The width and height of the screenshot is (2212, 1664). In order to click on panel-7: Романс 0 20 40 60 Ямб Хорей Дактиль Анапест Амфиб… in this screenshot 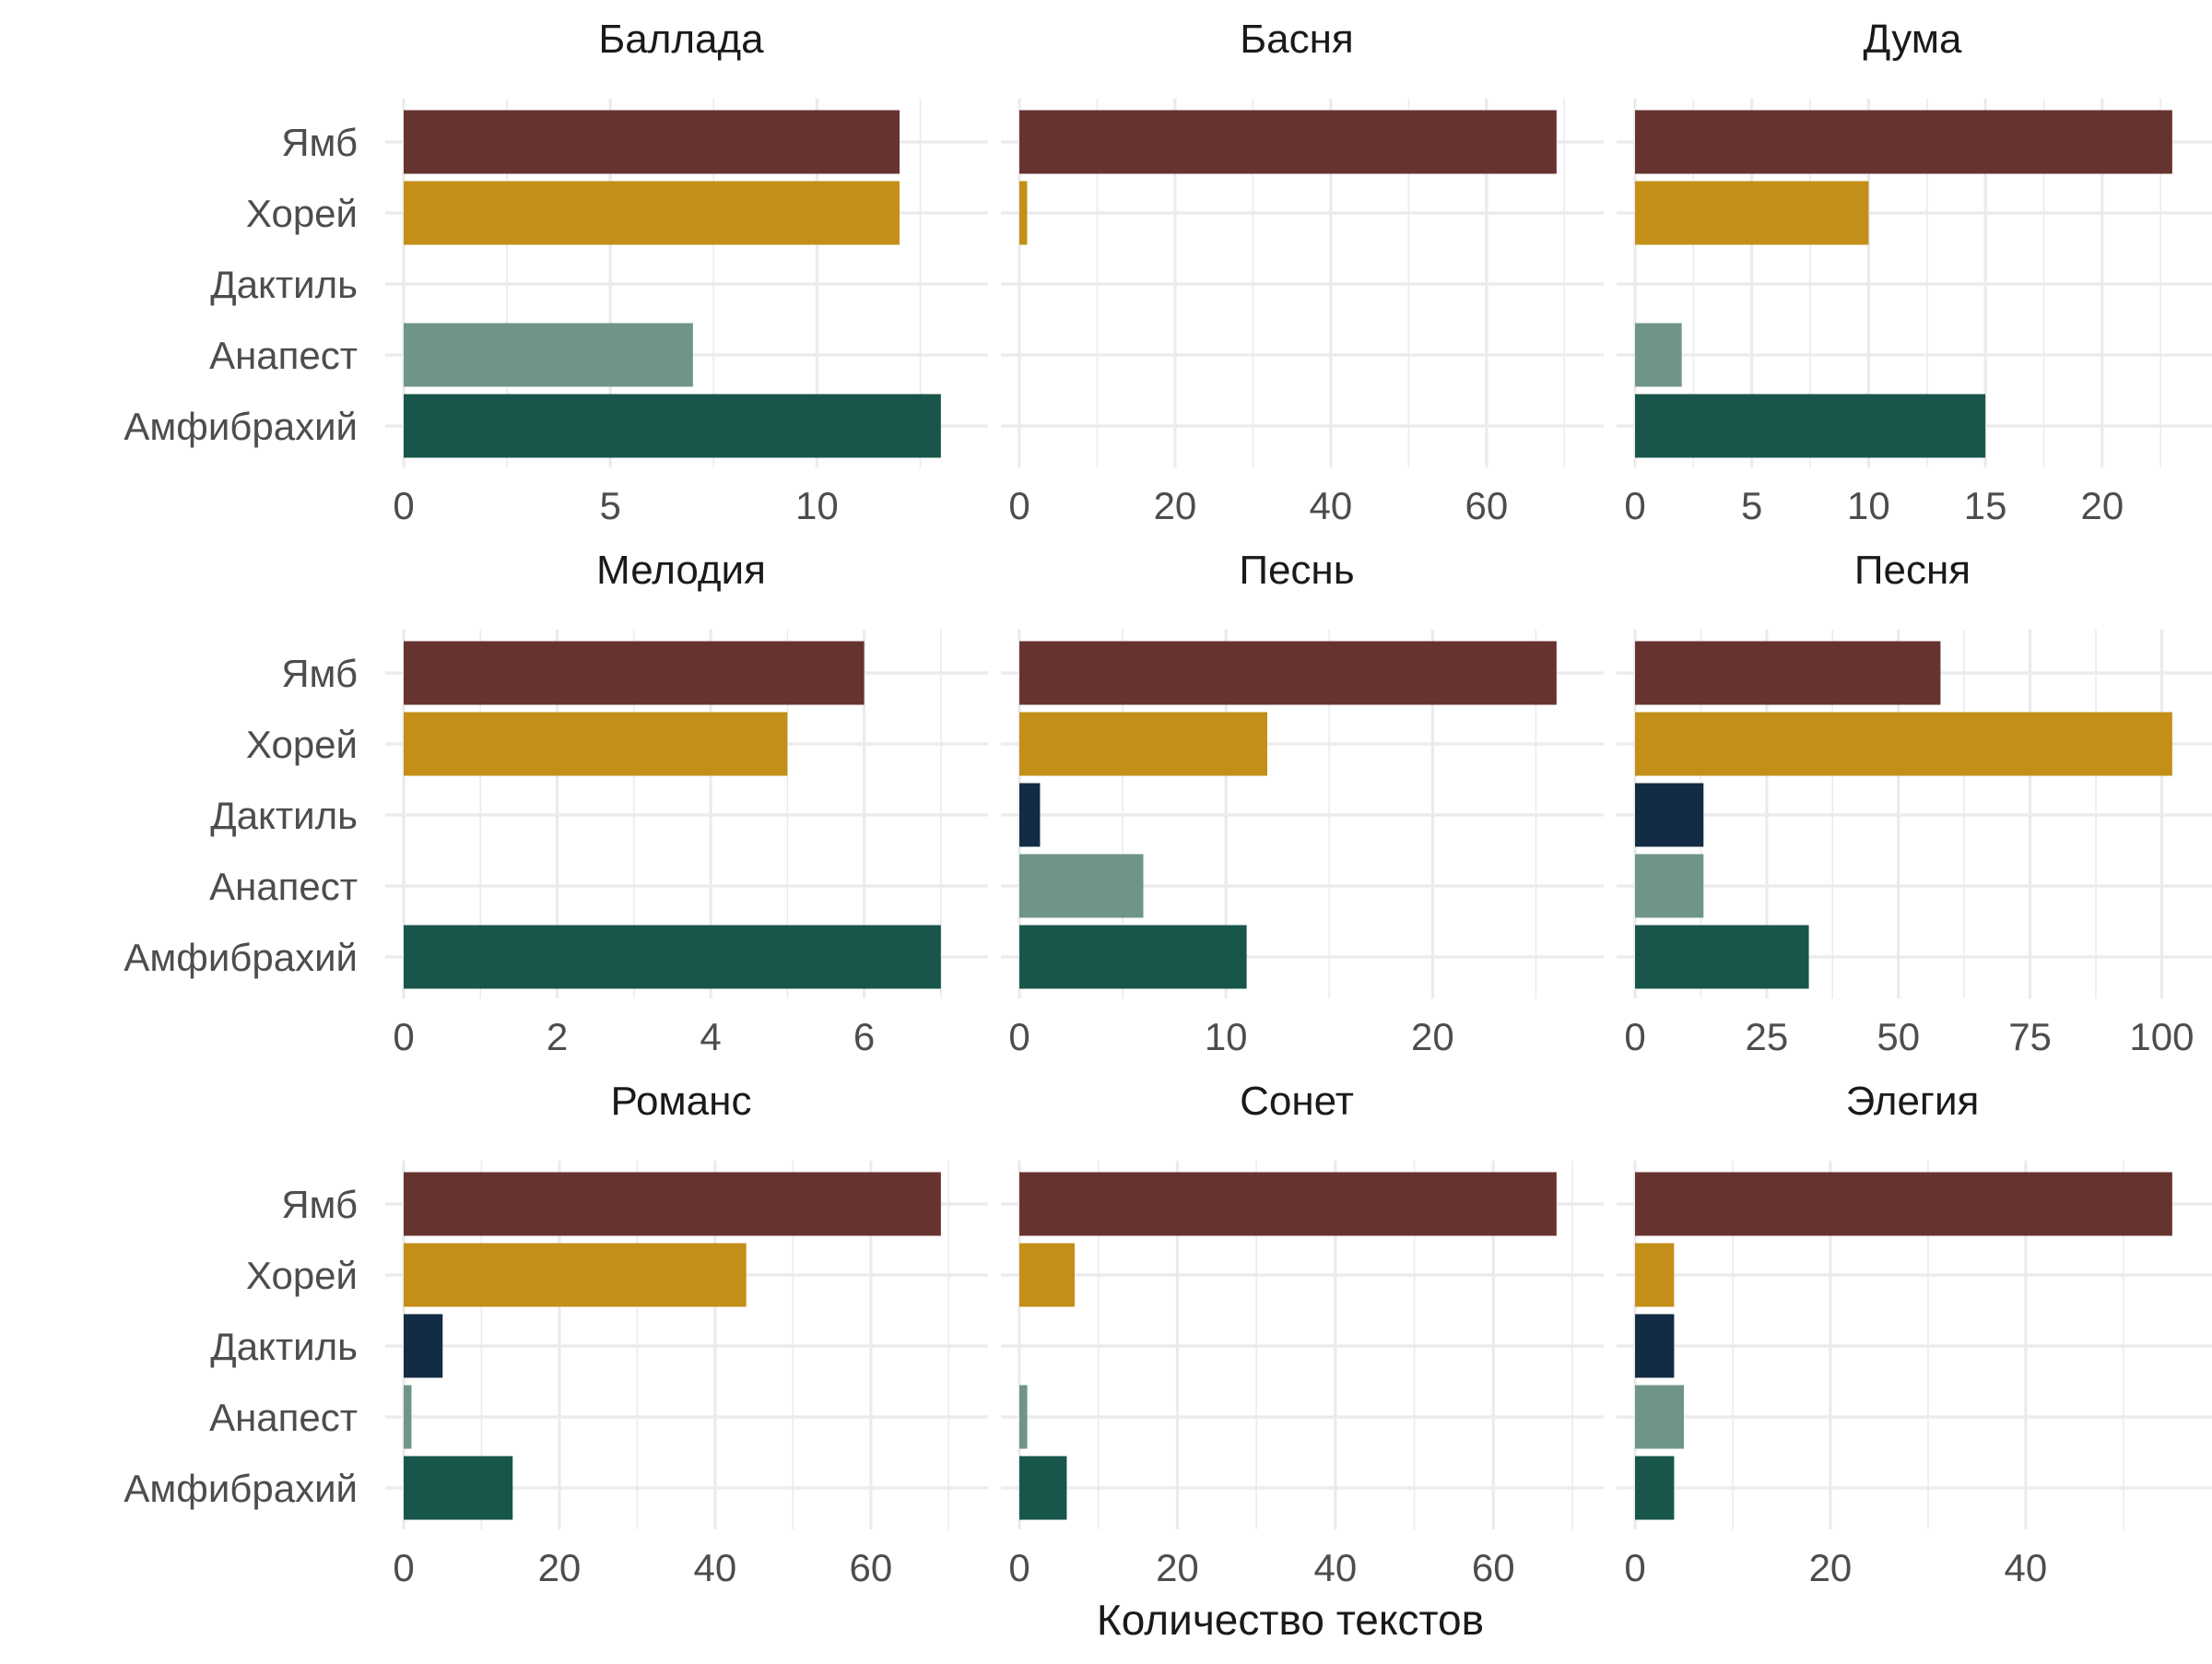, I will do `click(556, 1334)`.